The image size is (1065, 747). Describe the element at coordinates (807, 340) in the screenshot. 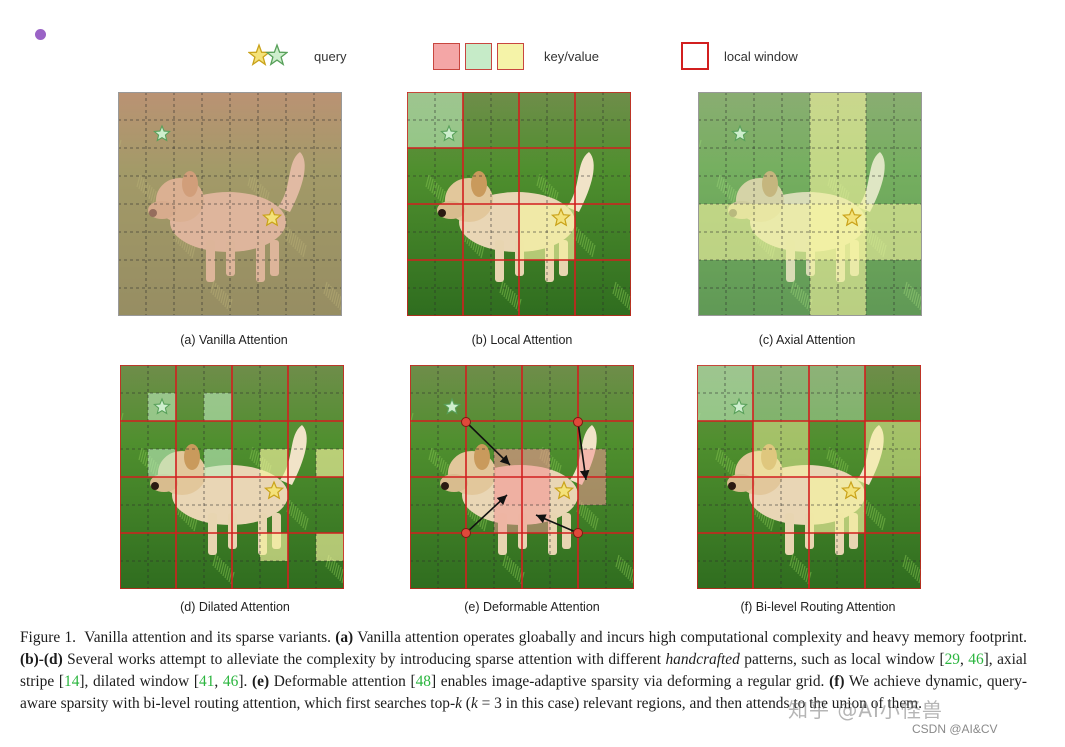

I see `caption-c: (c) Axial Attention` at that location.